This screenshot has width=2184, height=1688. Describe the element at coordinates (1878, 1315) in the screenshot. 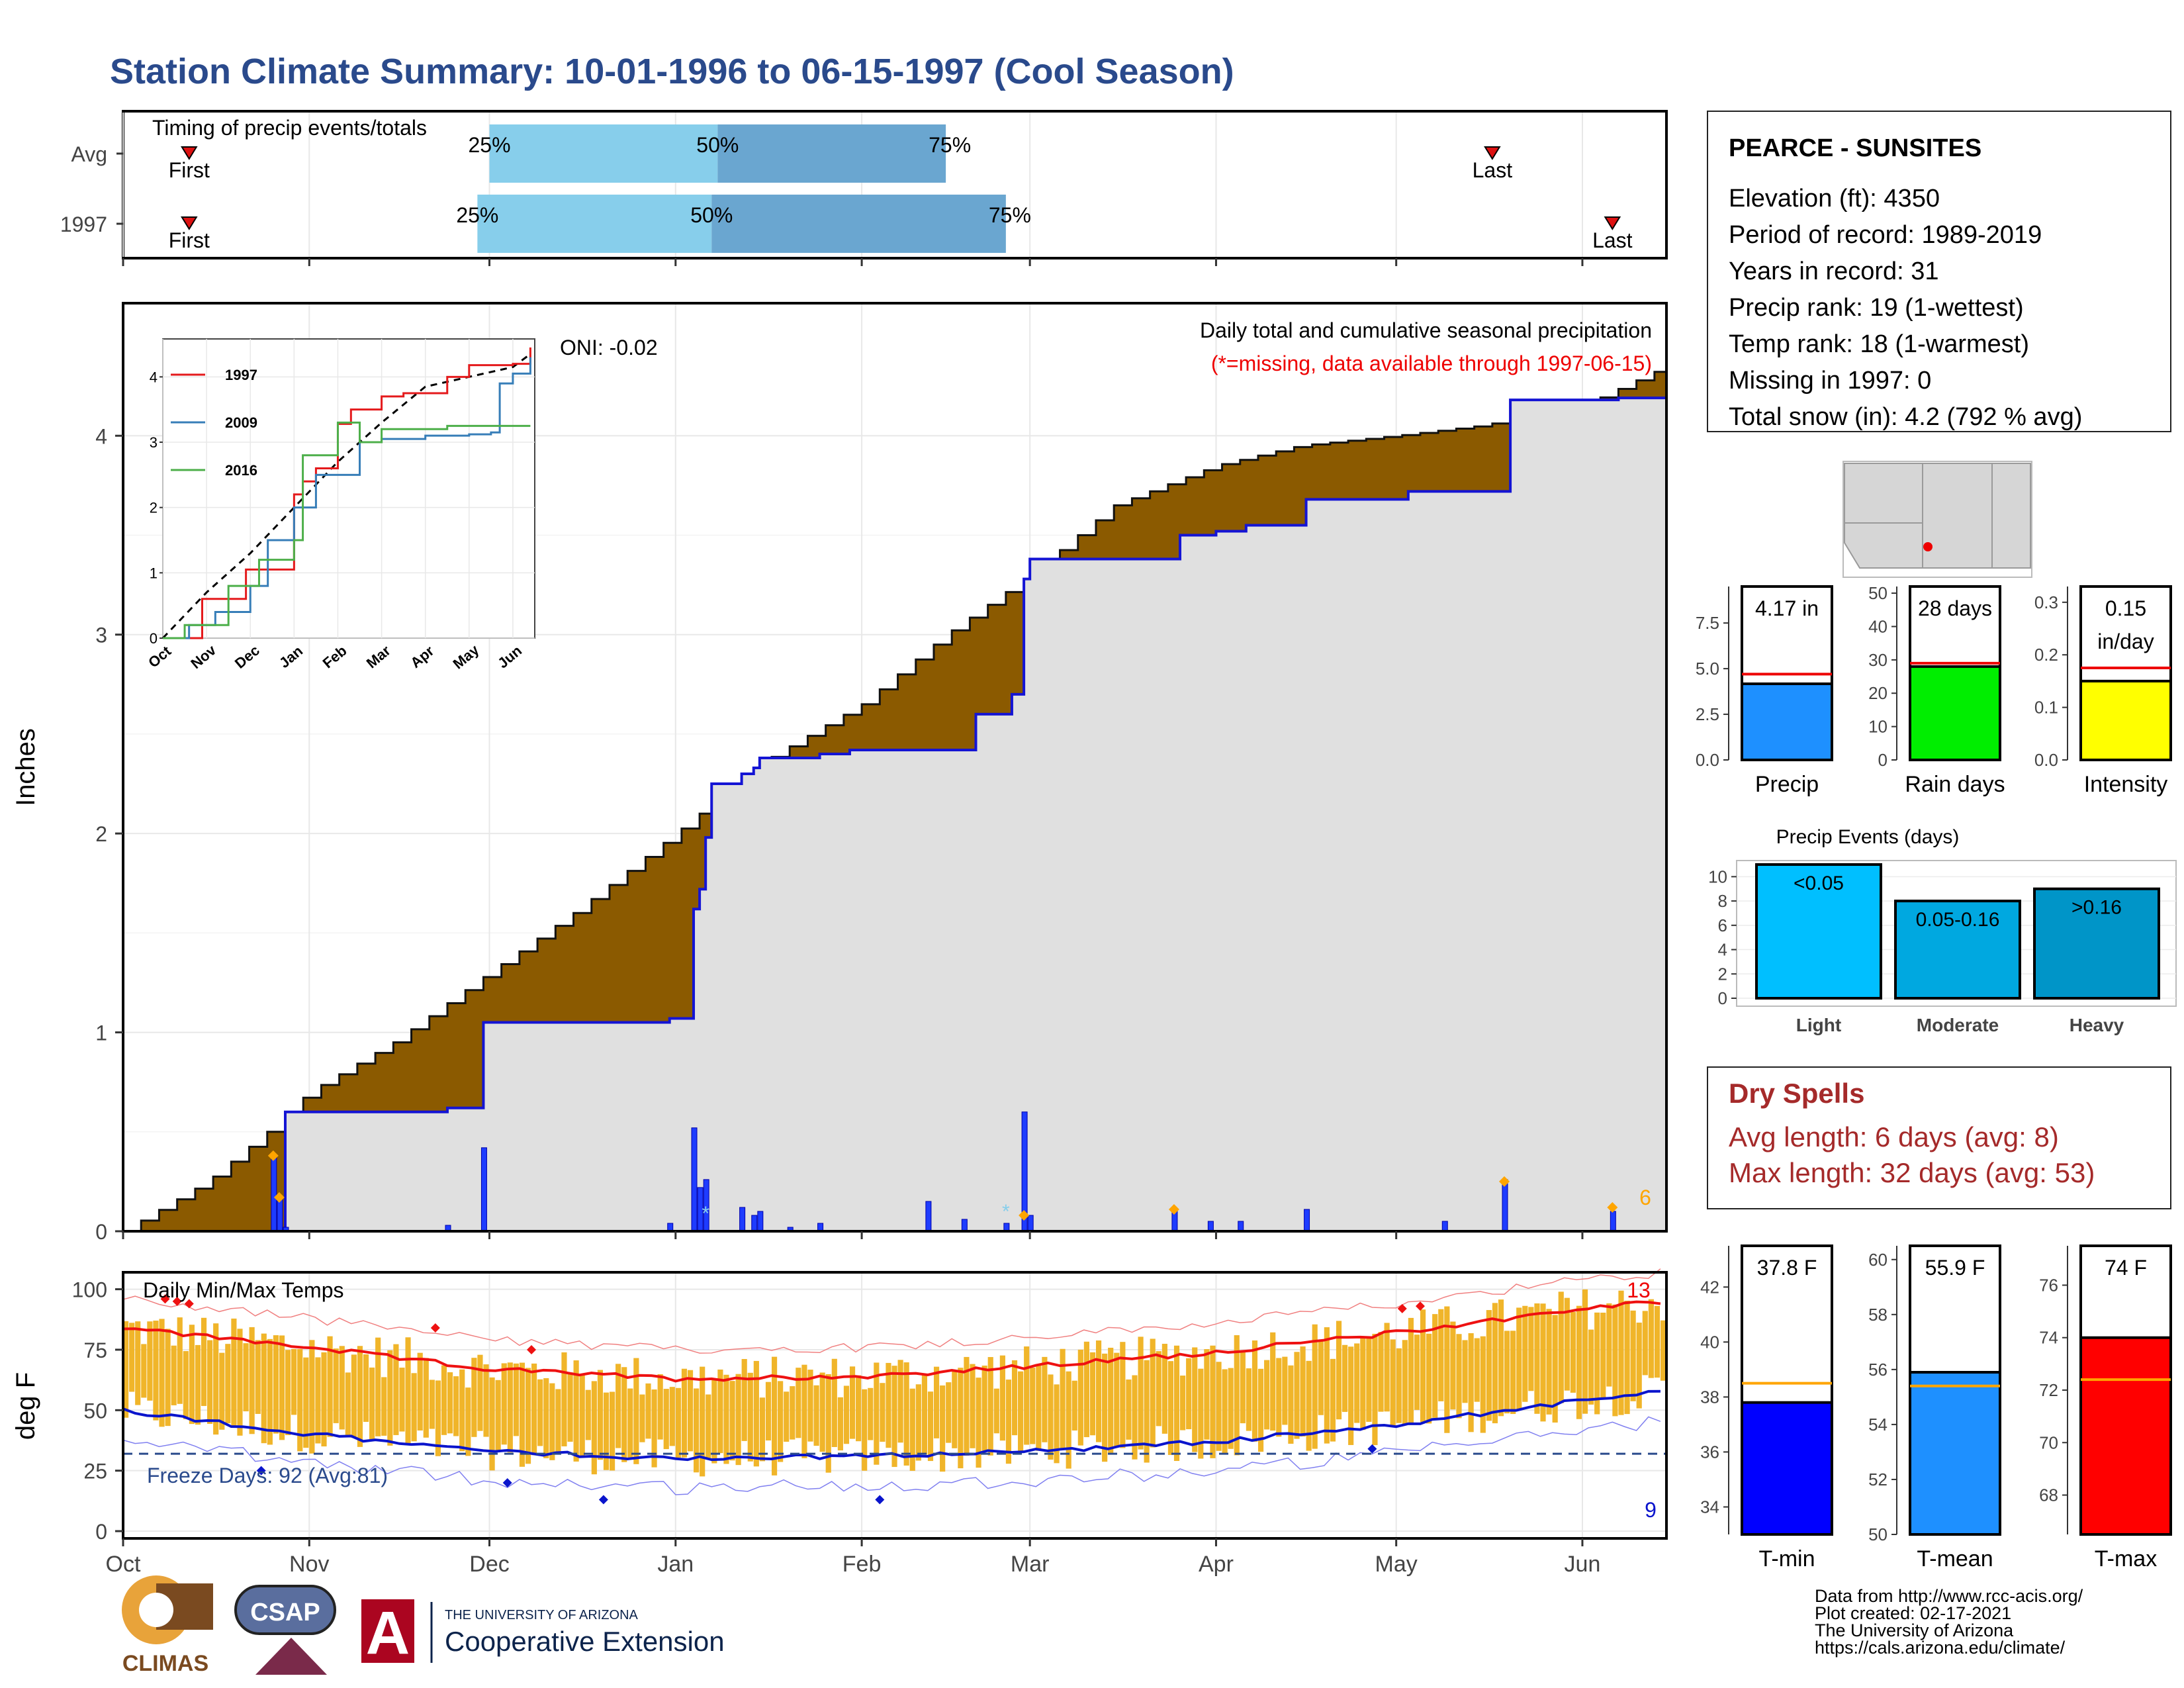

I see `summary-bar-tick-label: 58` at that location.